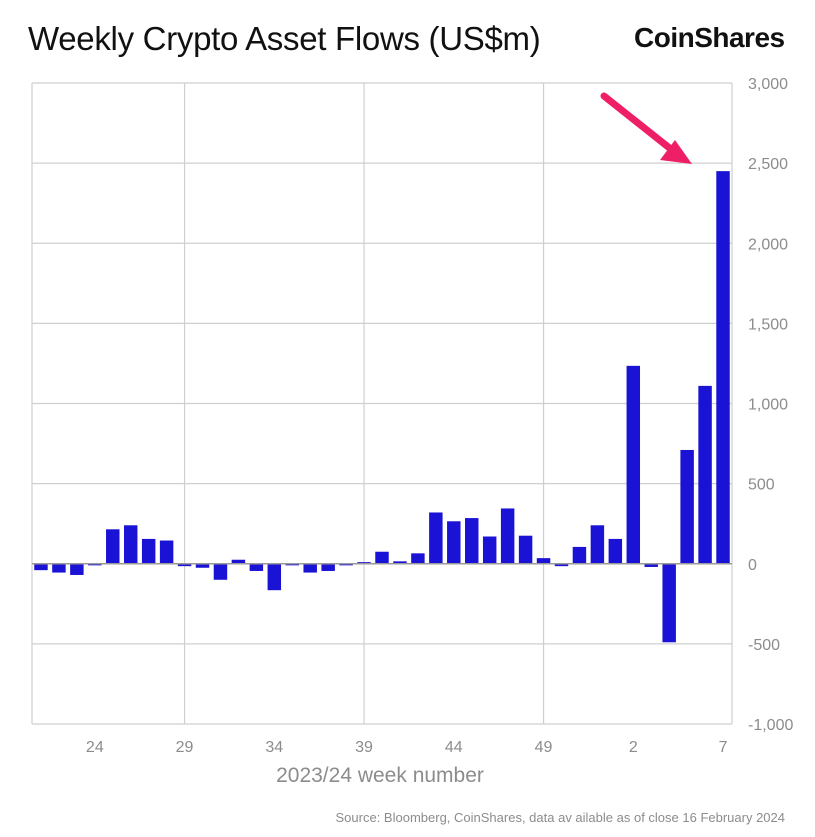 The image size is (815, 837). What do you see at coordinates (95, 747) in the screenshot?
I see `x-tick-label: 24` at bounding box center [95, 747].